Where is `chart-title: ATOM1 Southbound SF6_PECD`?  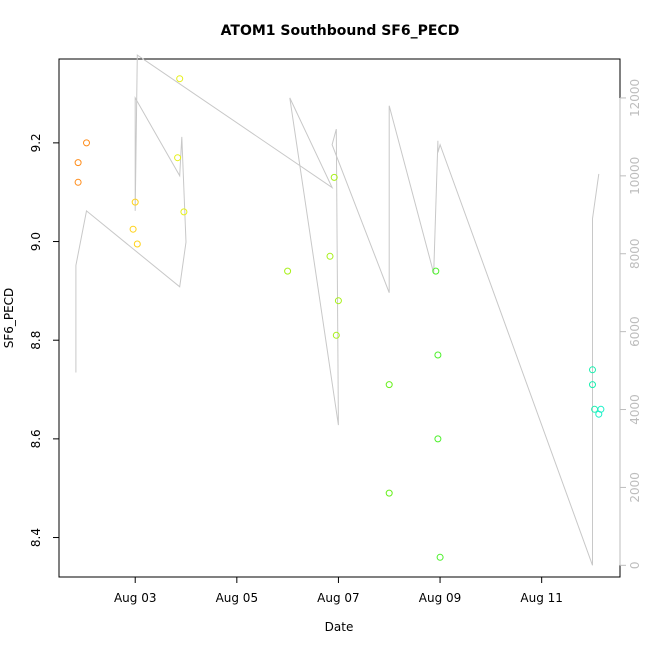 chart-title: ATOM1 Southbound SF6_PECD is located at coordinates (340, 31).